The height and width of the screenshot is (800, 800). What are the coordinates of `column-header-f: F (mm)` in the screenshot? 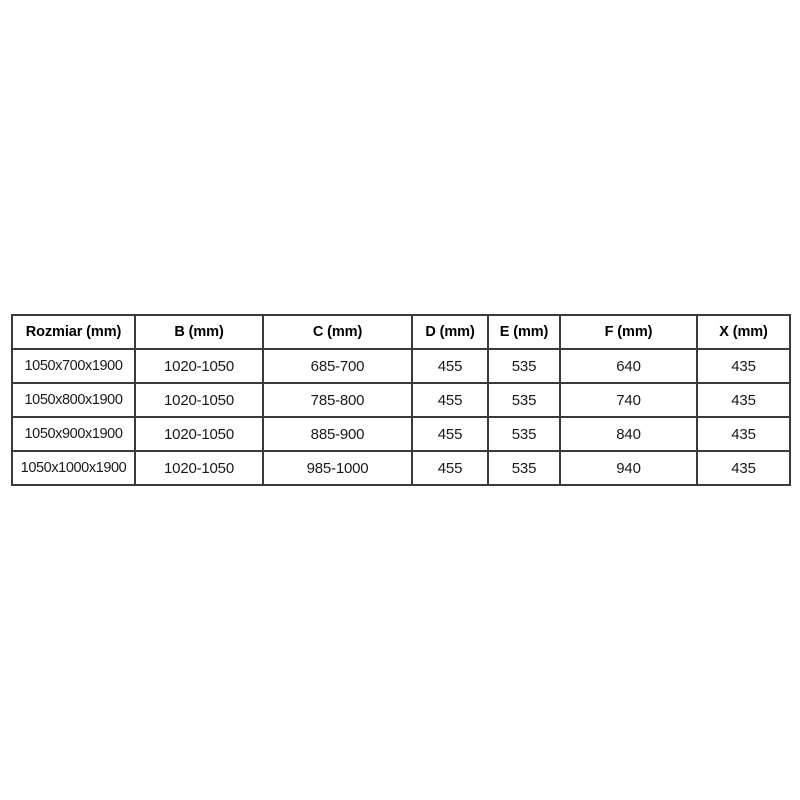 It's located at (628, 332).